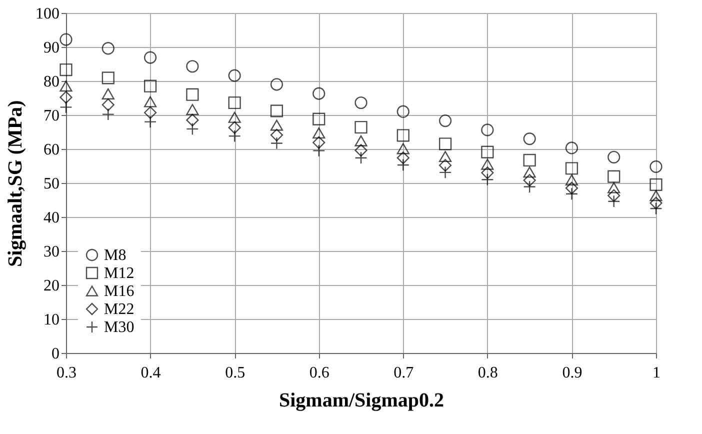 This screenshot has width=702, height=434. I want to click on y-tick-label: 90, so click(52, 48).